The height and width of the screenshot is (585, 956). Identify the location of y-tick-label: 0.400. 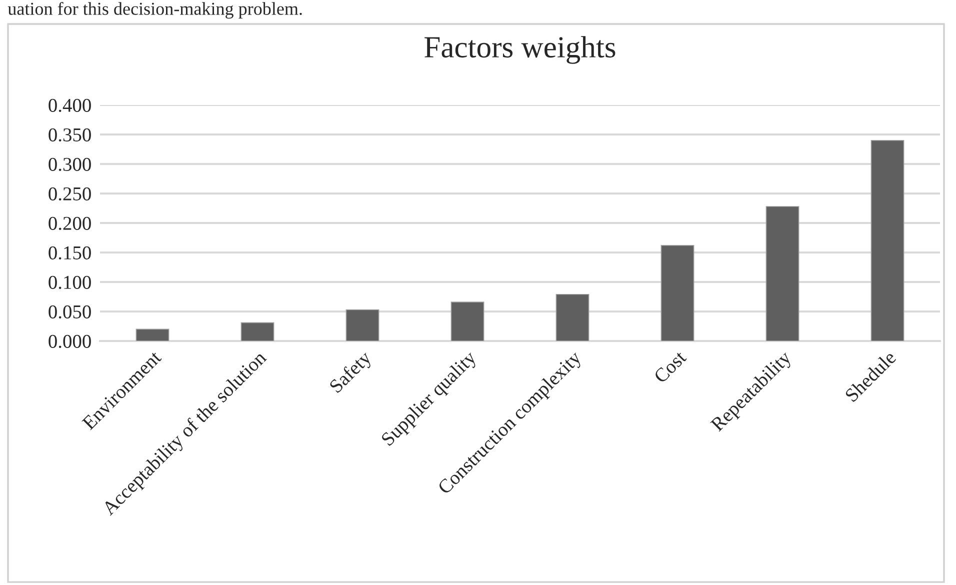
(69, 105).